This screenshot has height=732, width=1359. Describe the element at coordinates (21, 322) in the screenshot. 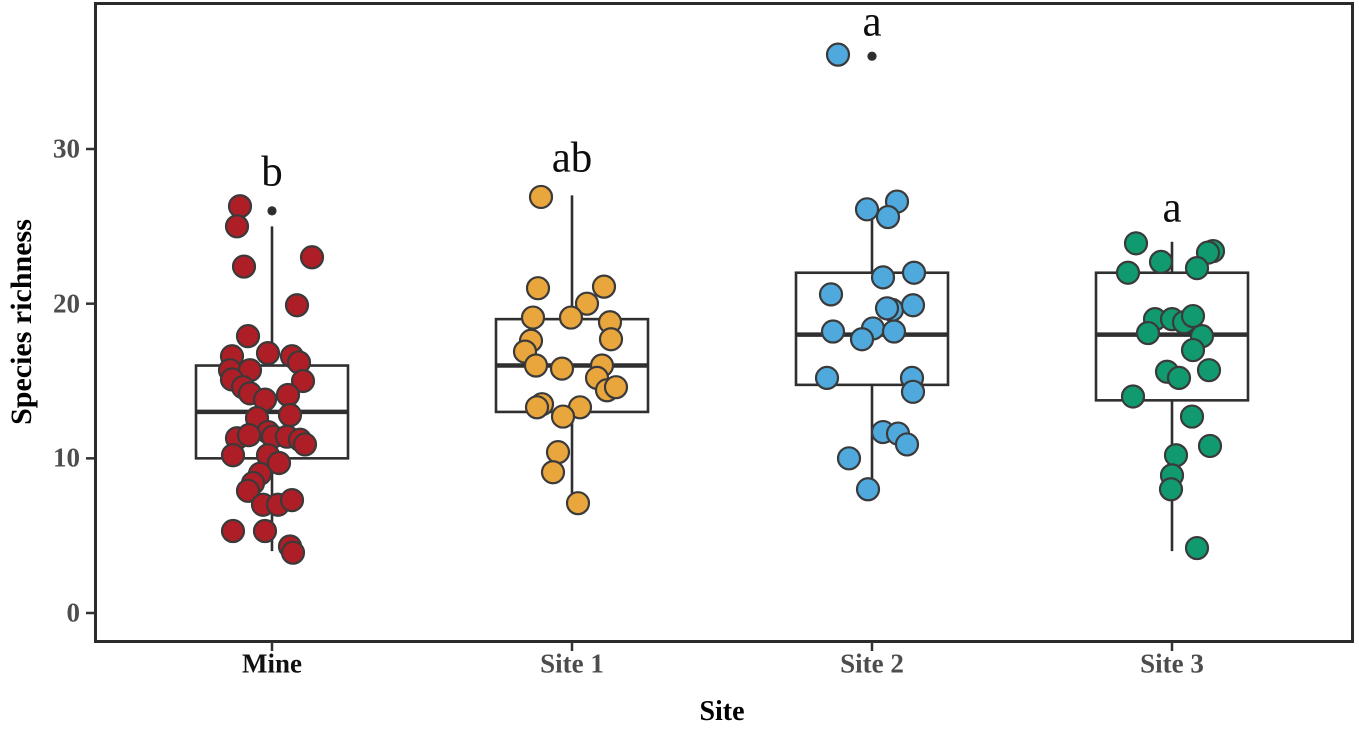

I see `y-axis-title: Species richness` at that location.